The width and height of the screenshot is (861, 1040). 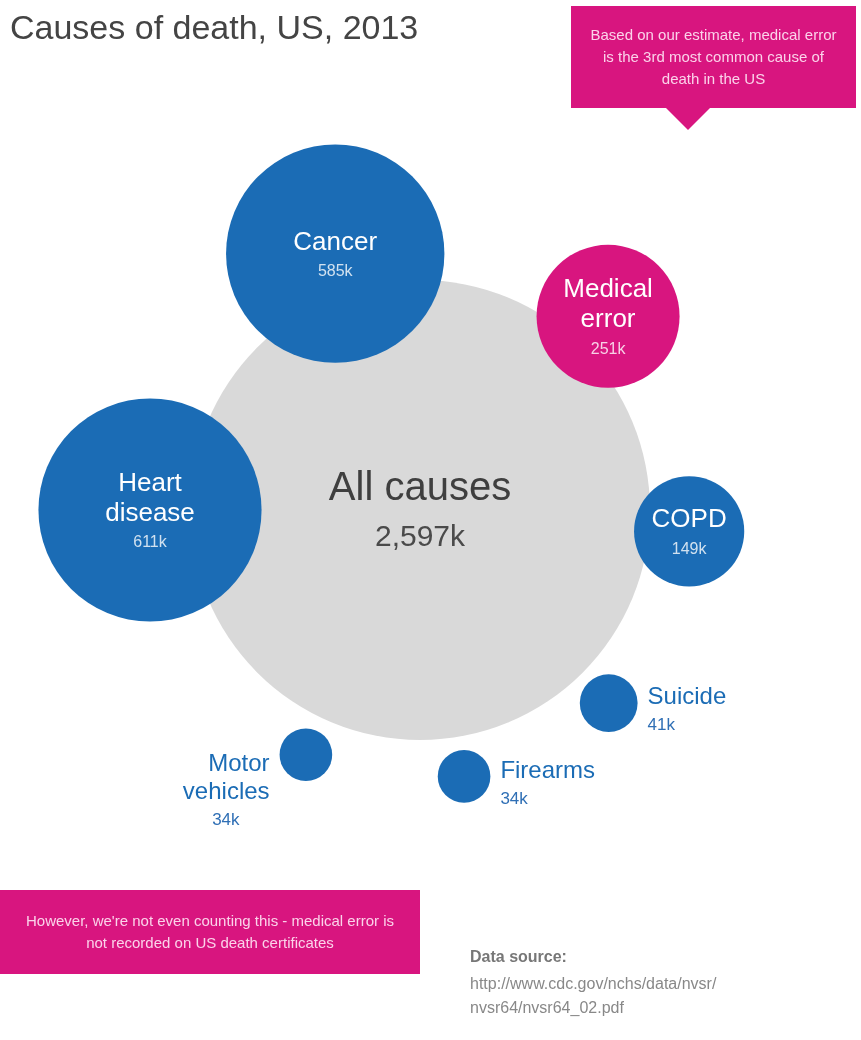 What do you see at coordinates (608, 303) in the screenshot?
I see `category-label: Medical error` at bounding box center [608, 303].